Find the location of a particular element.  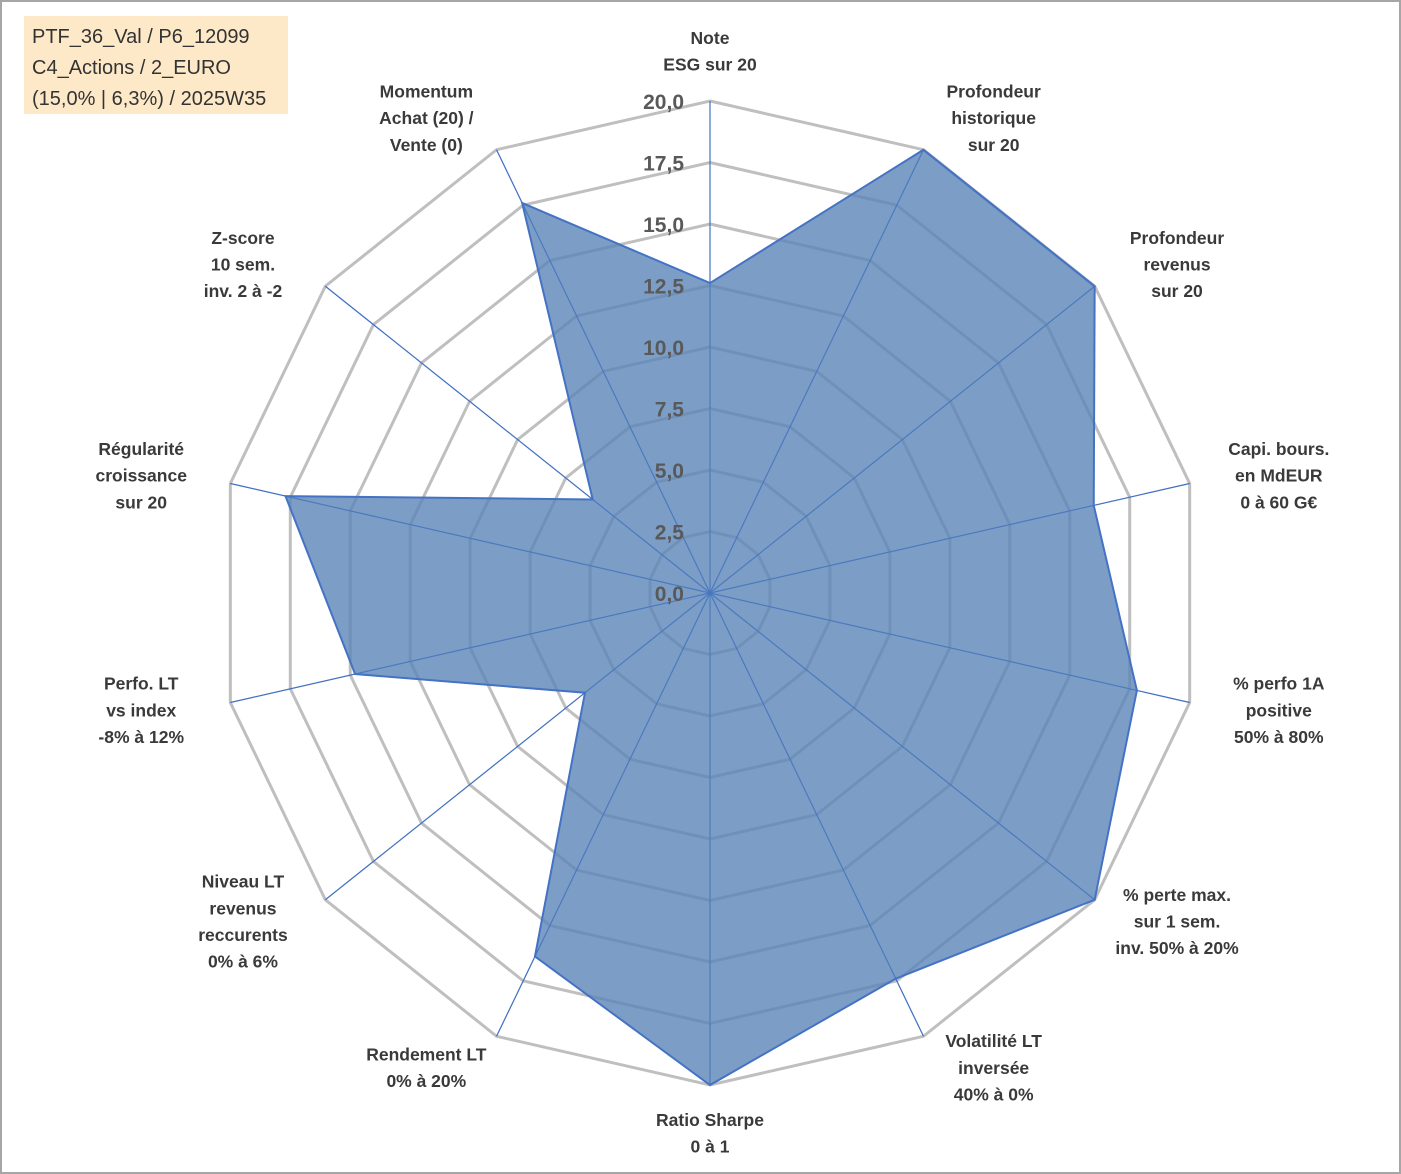

axis-label-2-line-1: revenus is located at coordinates (1176, 264).